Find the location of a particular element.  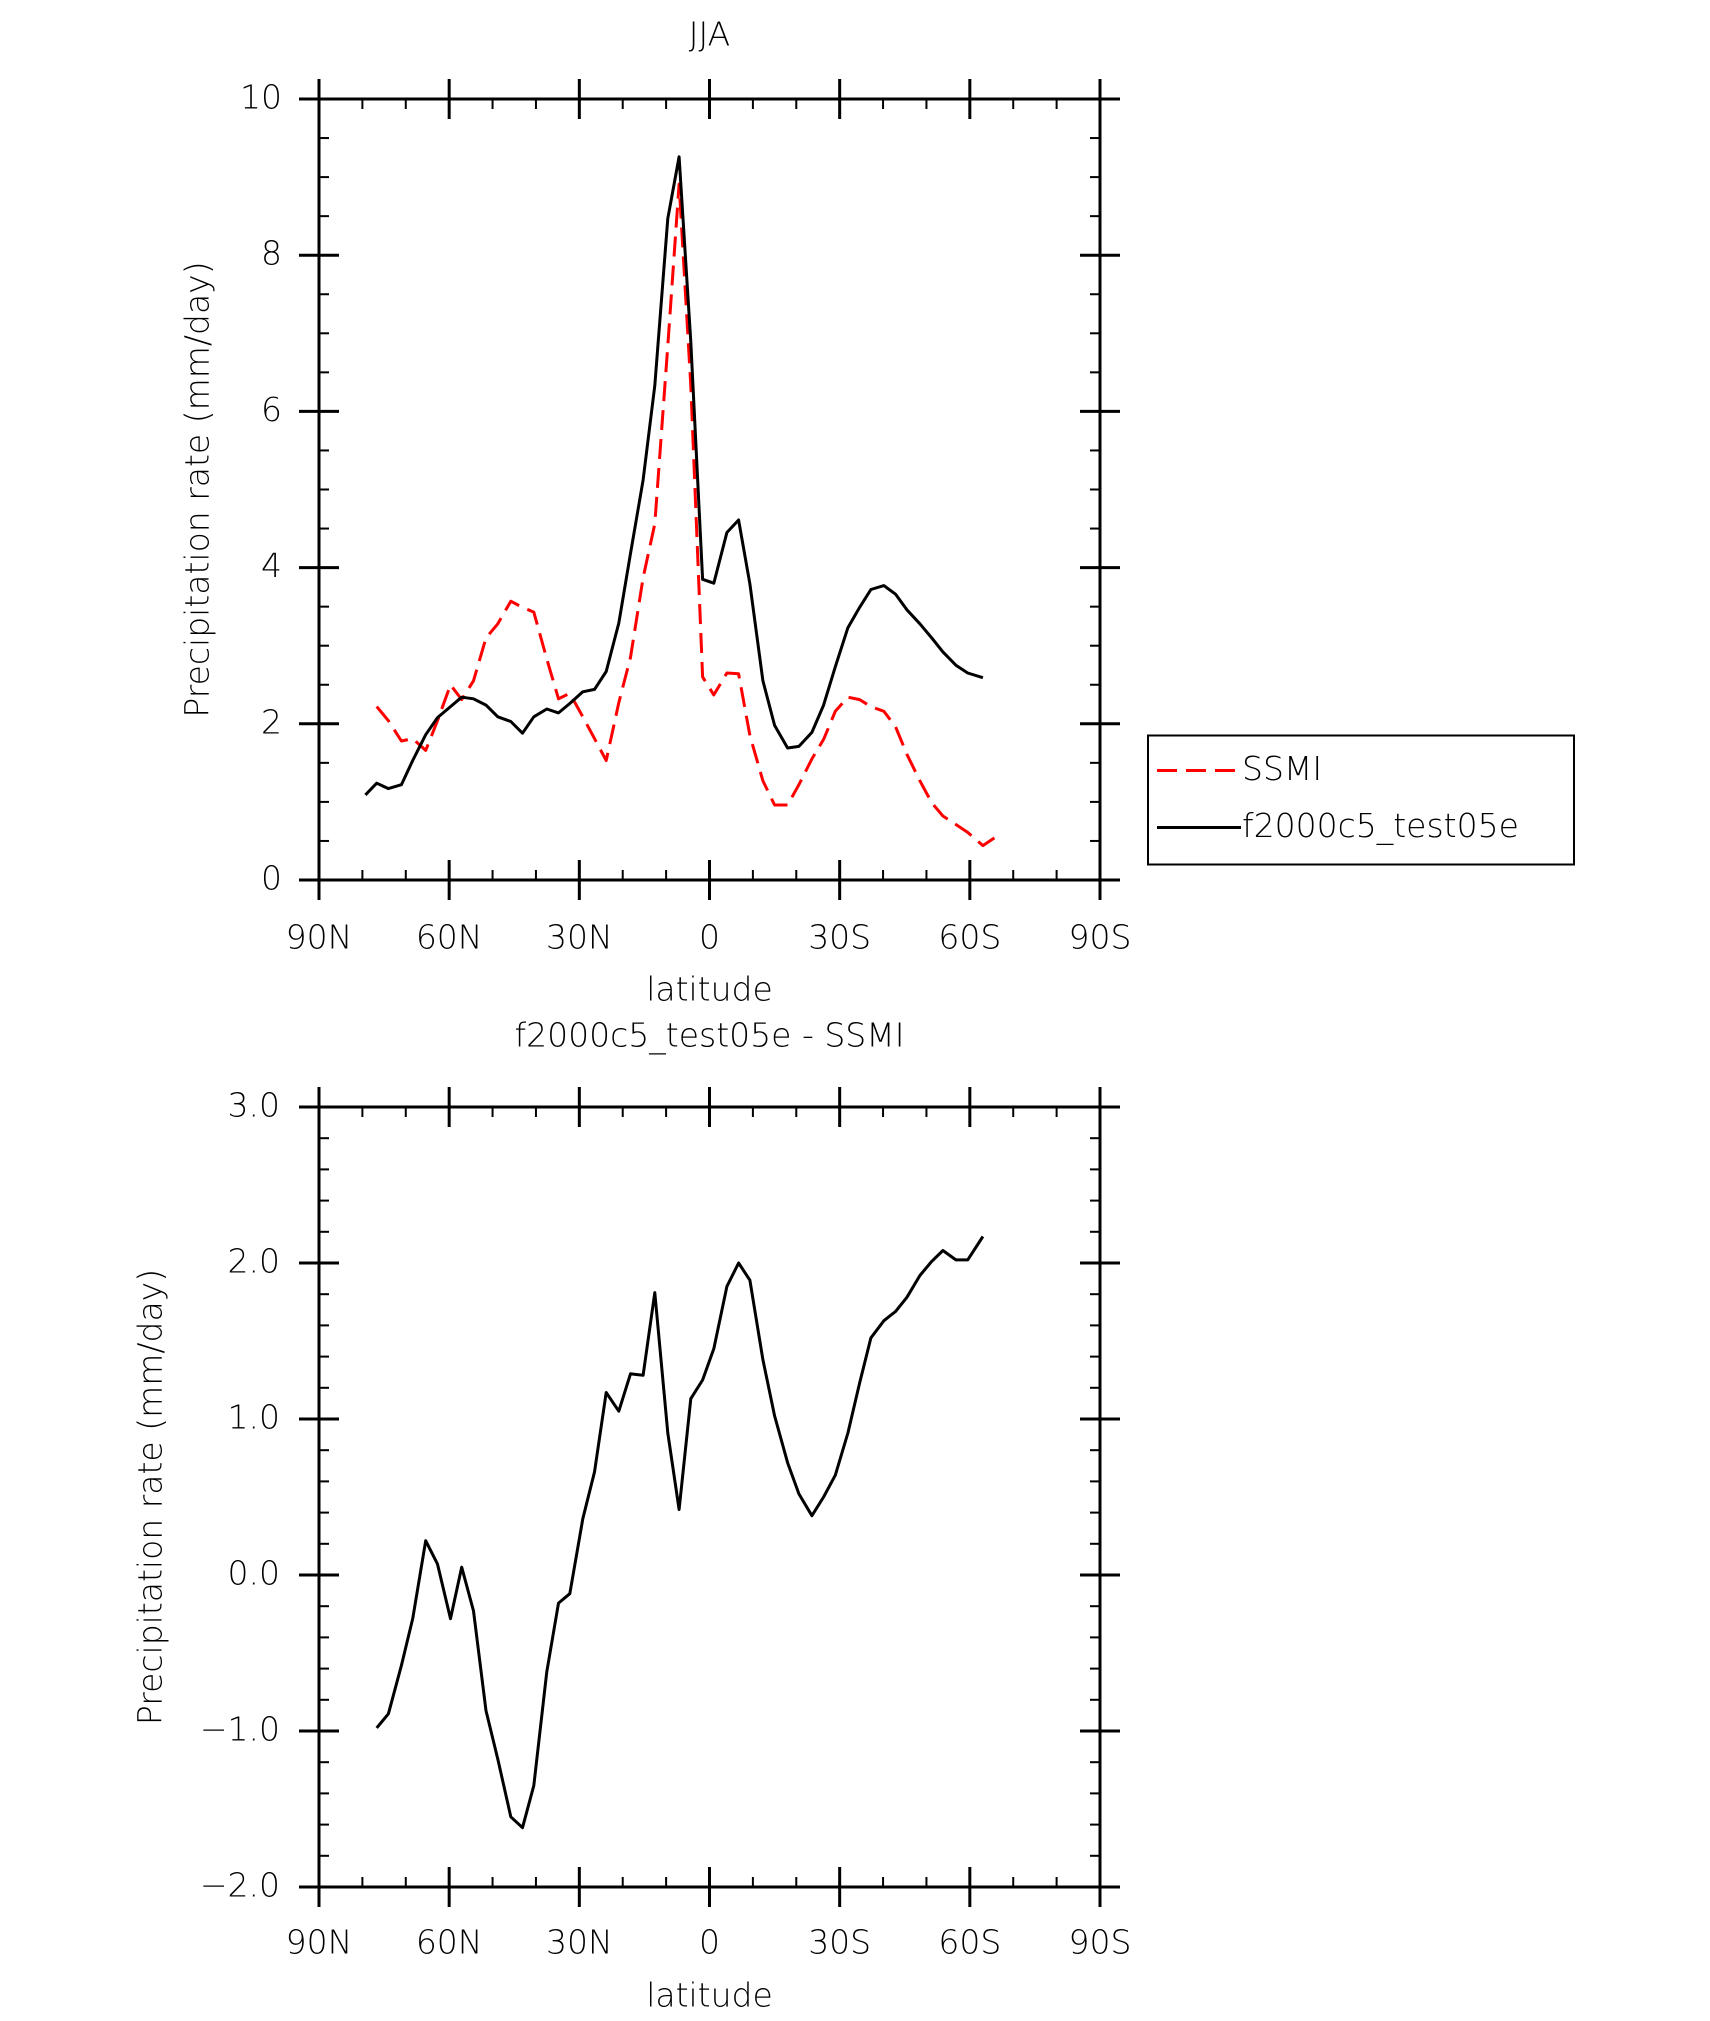

chart-title: JJA is located at coordinates (709, 34).